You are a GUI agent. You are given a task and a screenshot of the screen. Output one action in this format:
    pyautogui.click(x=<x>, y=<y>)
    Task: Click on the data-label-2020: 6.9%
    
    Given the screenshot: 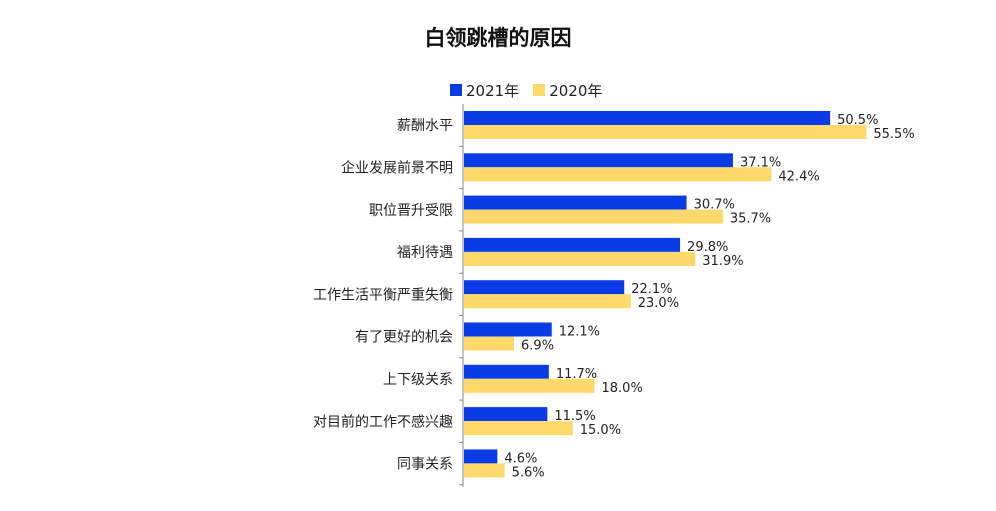 What is the action you would take?
    pyautogui.click(x=537, y=346)
    